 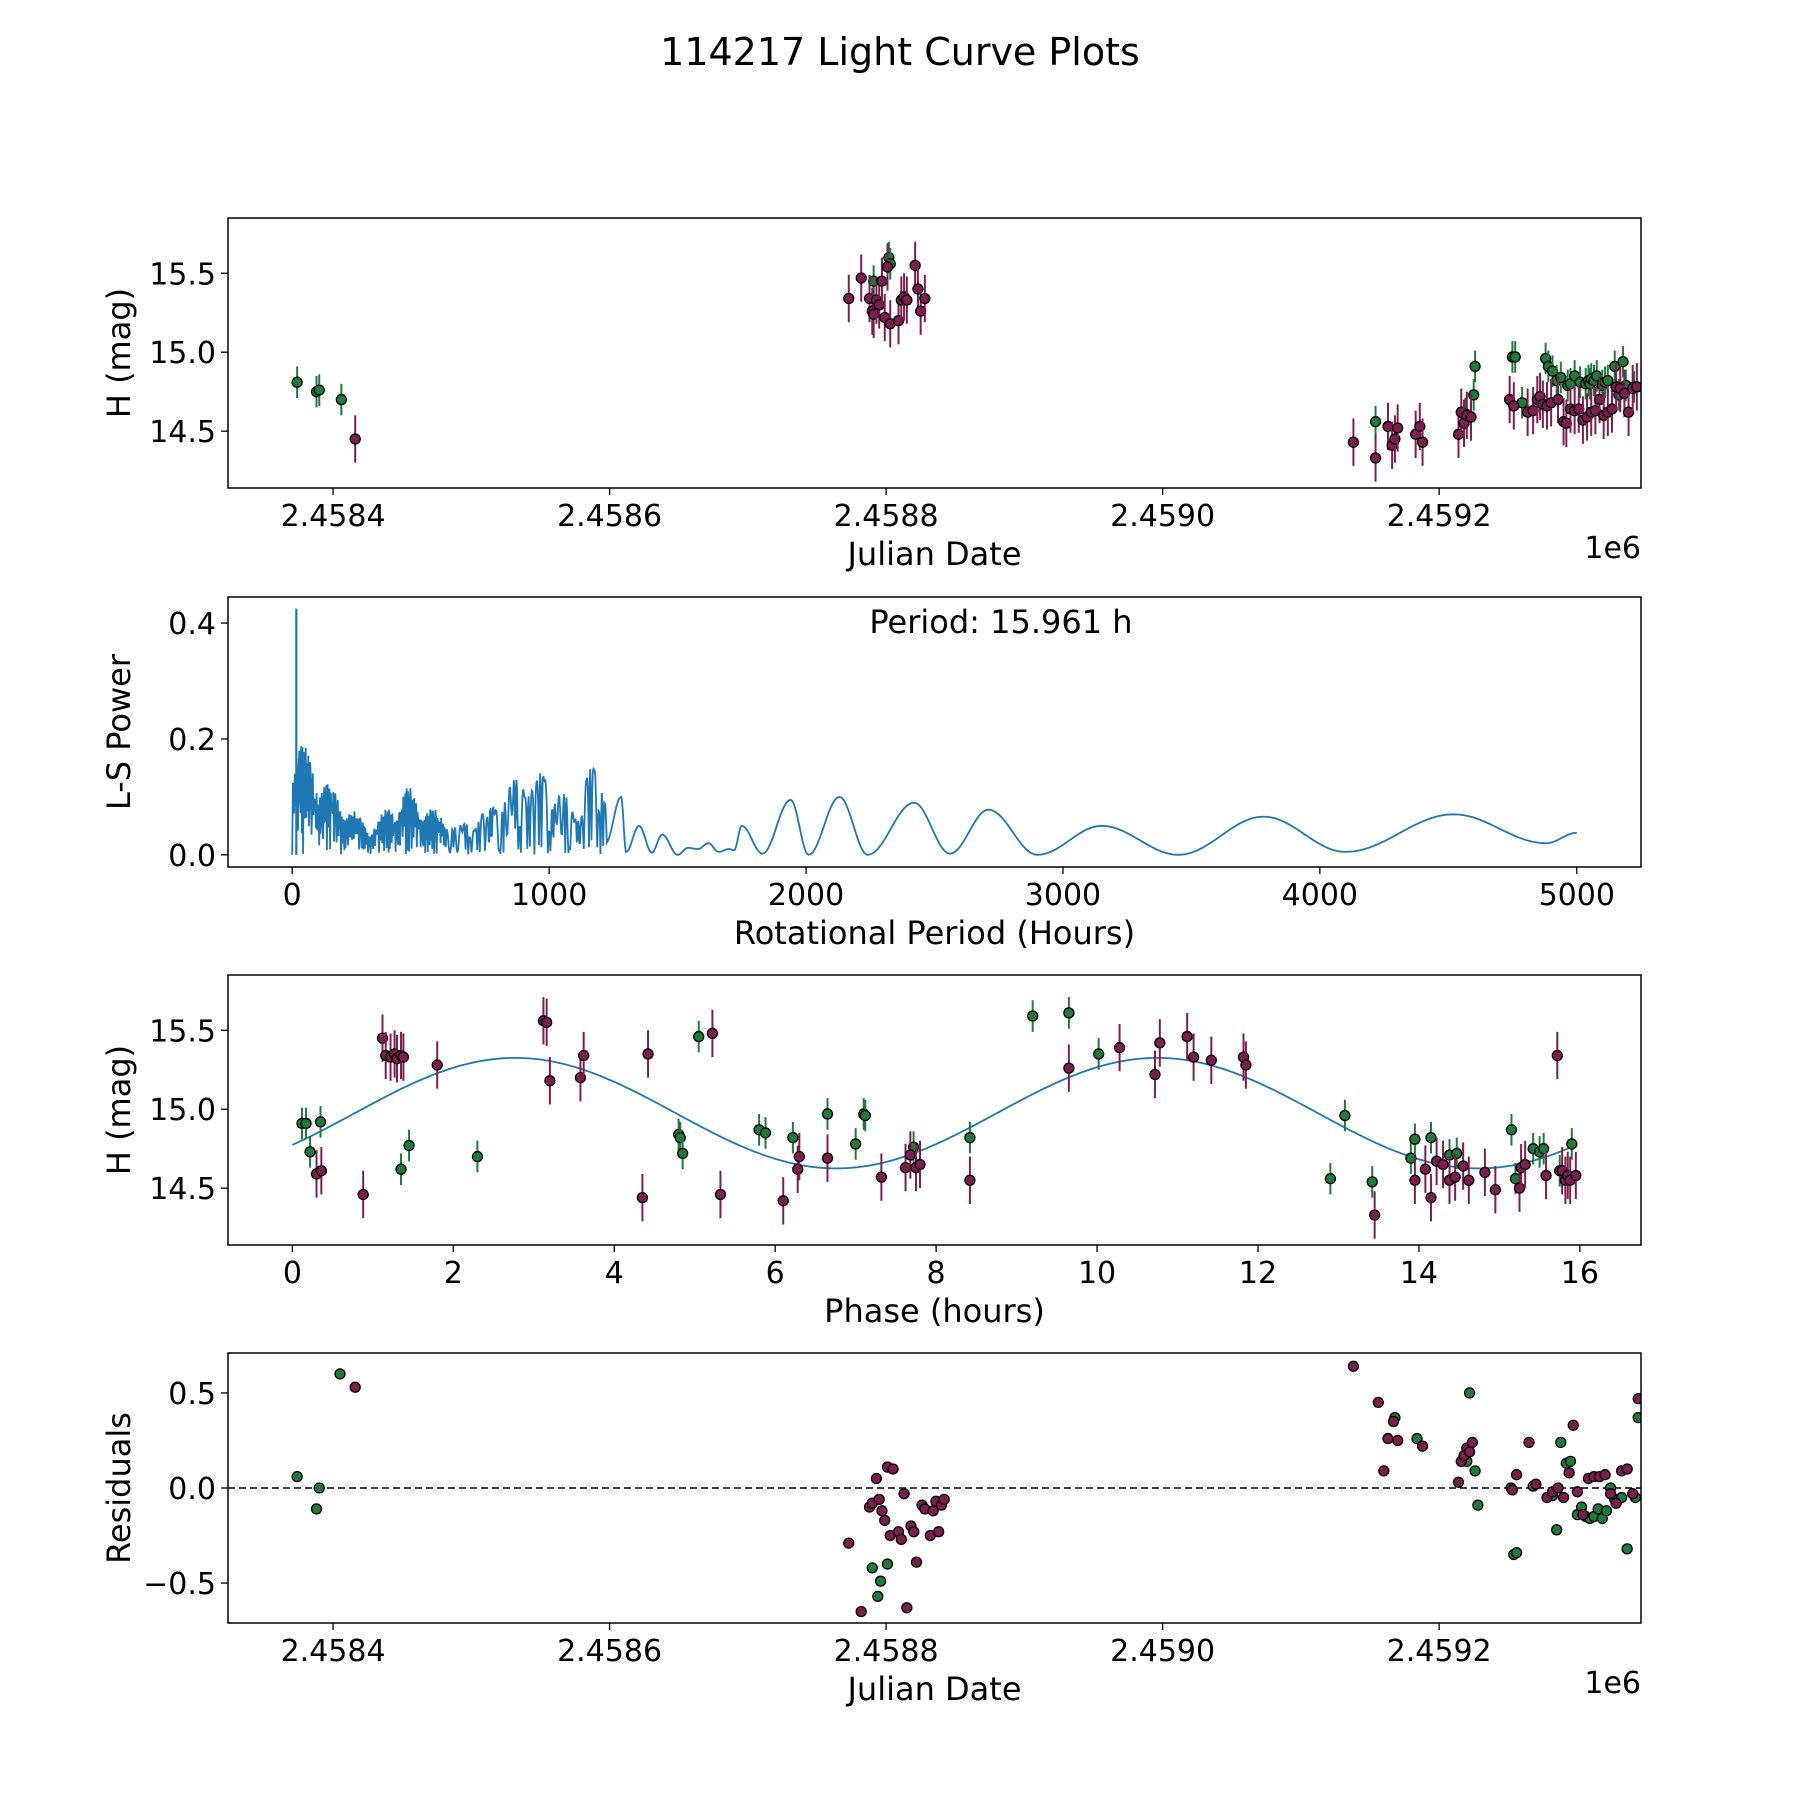 What do you see at coordinates (1000, 622) in the screenshot?
I see `period-annotation: Period: 15.961 h` at bounding box center [1000, 622].